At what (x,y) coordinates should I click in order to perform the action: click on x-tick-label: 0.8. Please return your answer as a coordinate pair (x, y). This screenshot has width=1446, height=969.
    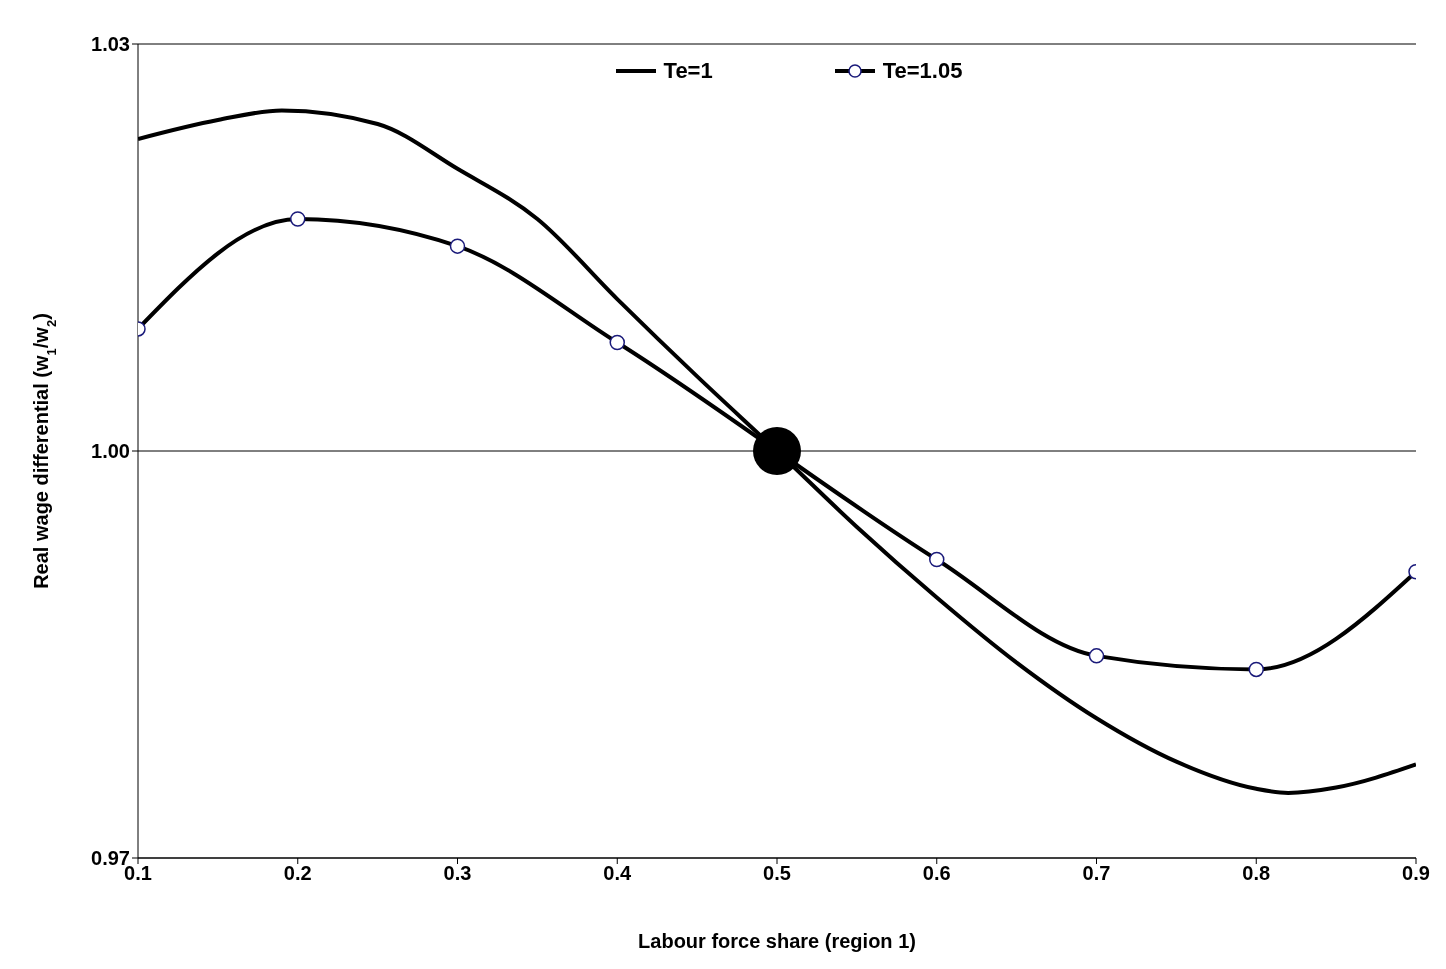
    Looking at the image, I should click on (1256, 873).